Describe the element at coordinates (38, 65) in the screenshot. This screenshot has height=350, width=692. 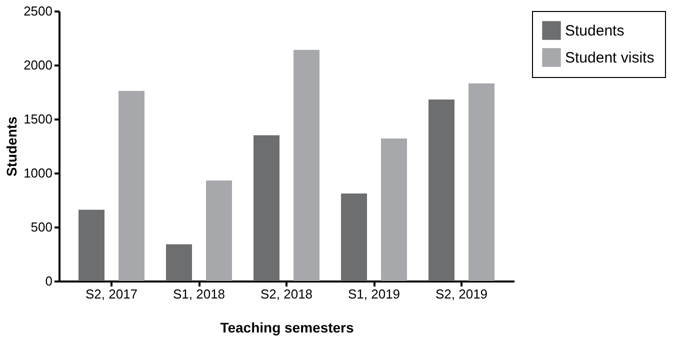
I see `y-tick-label: 2000` at that location.